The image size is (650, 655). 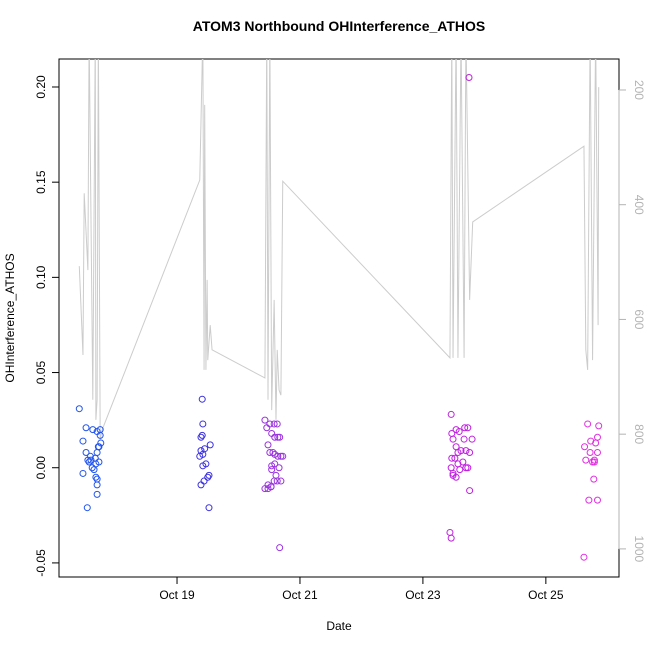 I want to click on y-tick-label: 0.15, so click(x=41, y=182).